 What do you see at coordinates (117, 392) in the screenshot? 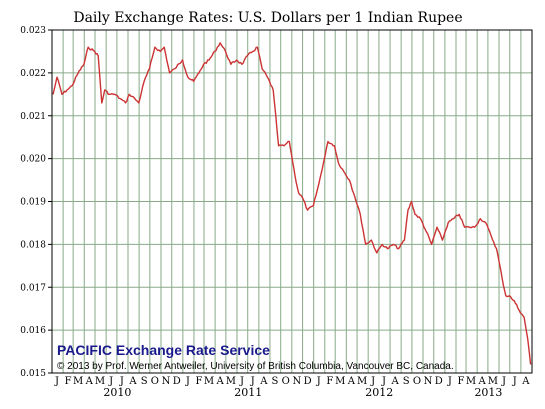
I see `year-tick-label: 2010` at bounding box center [117, 392].